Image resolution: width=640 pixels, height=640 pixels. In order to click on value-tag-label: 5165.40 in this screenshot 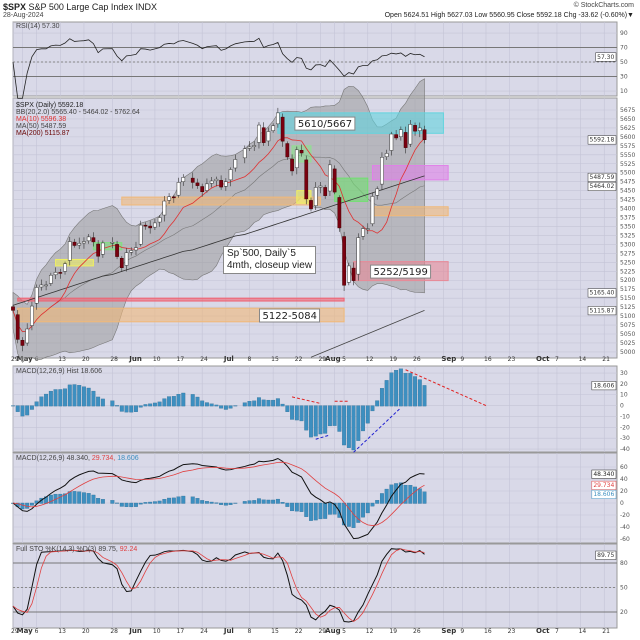, I will do `click(602, 293)`.